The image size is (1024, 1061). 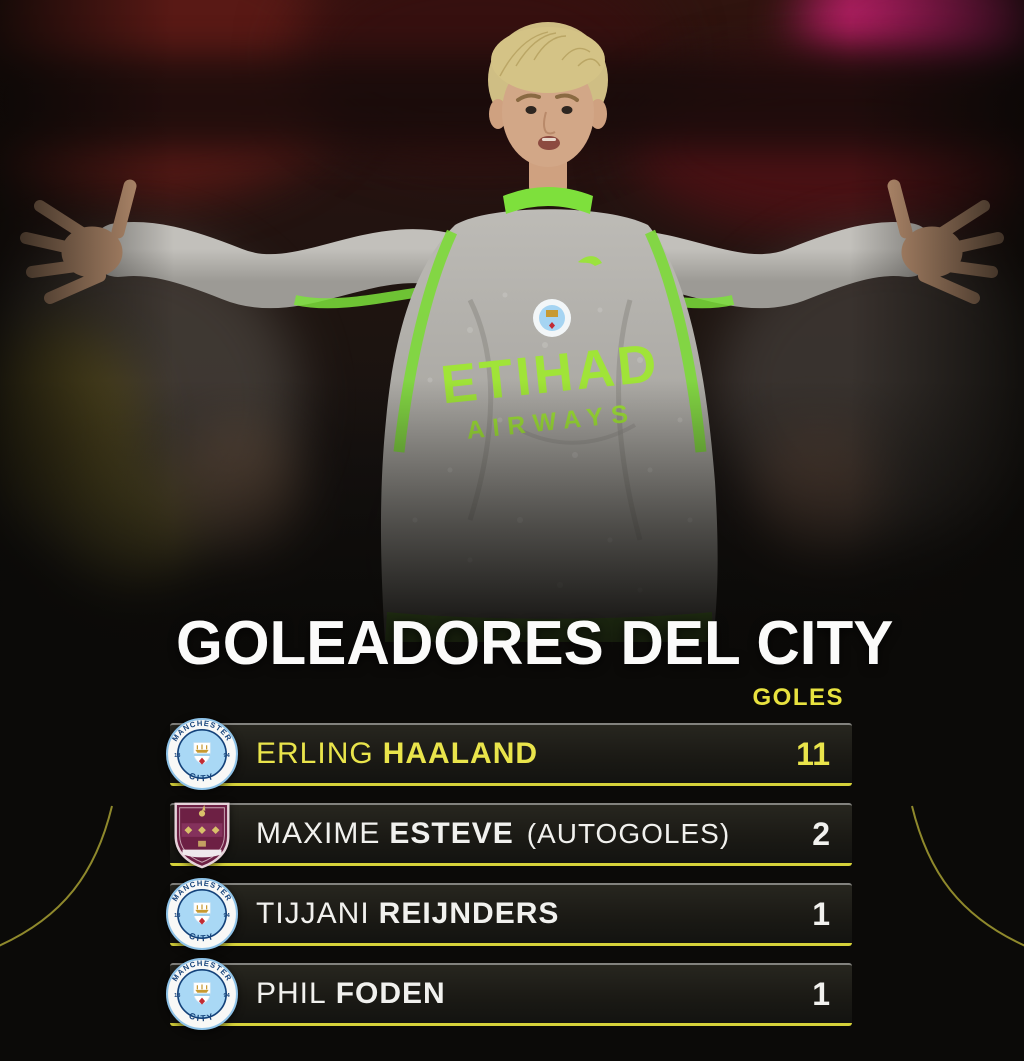 I want to click on goals-value: 2, so click(x=821, y=833).